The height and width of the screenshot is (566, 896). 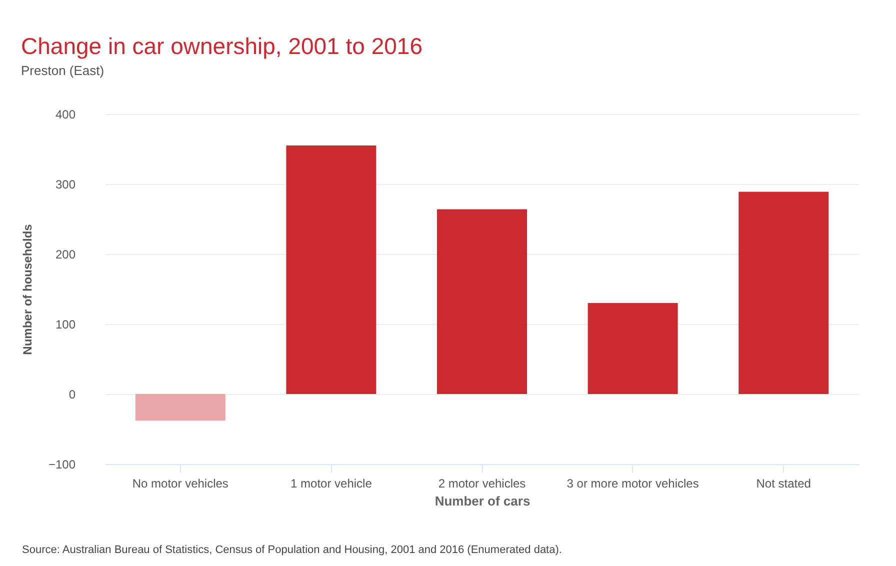 I want to click on x-axis-title: Number of cars, so click(x=482, y=501).